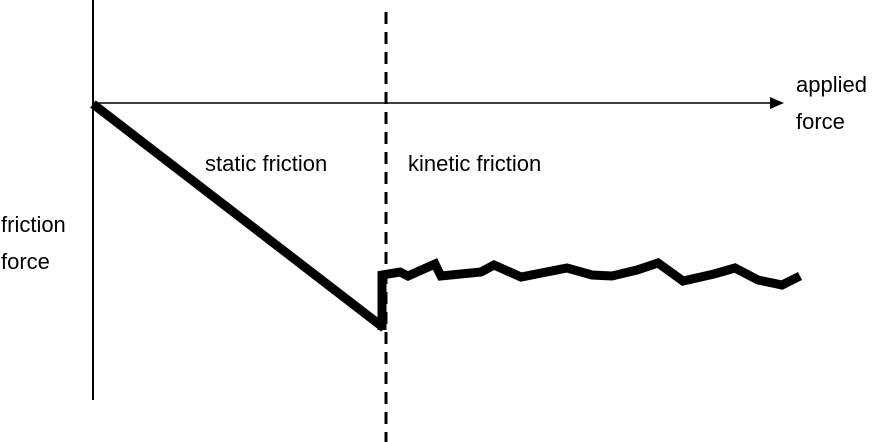  I want to click on kinetic-friction-label: kinetic friction, so click(475, 163).